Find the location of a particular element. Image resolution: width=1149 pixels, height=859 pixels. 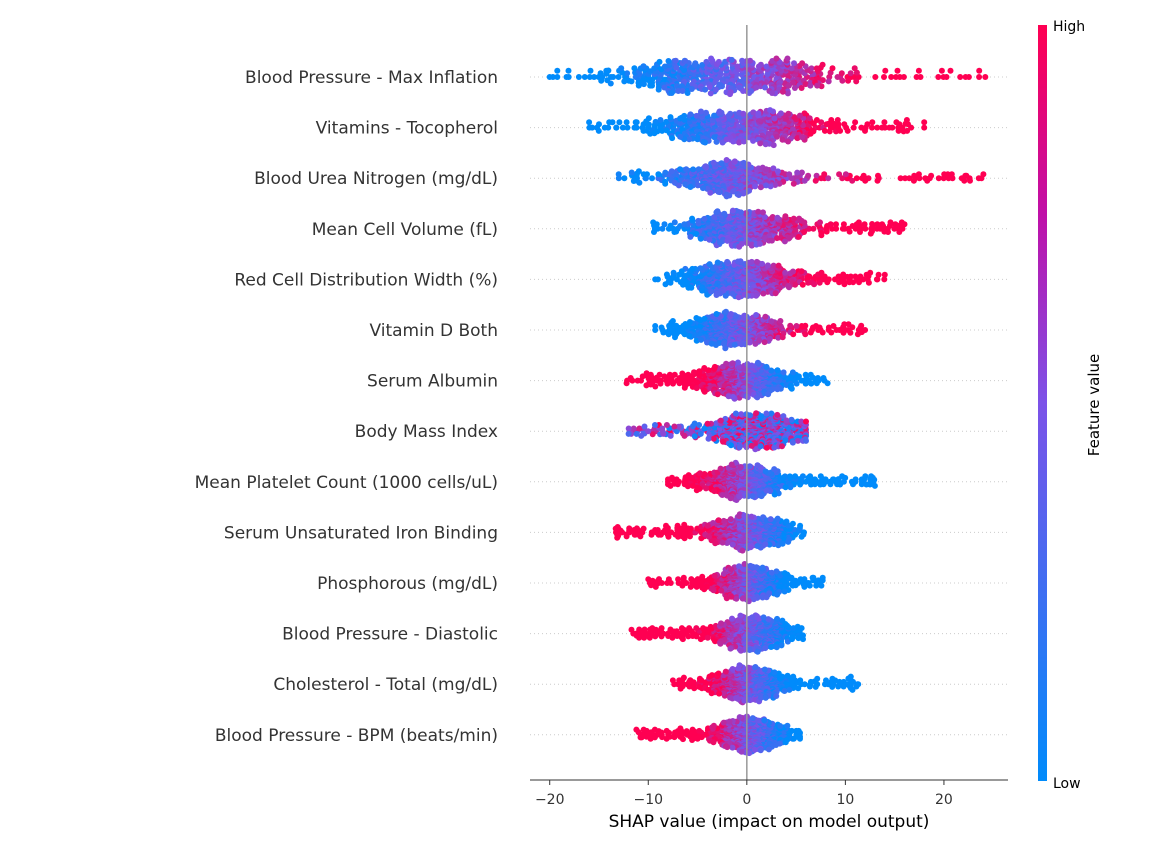

feature-label: Vitamin D Both is located at coordinates (433, 331).